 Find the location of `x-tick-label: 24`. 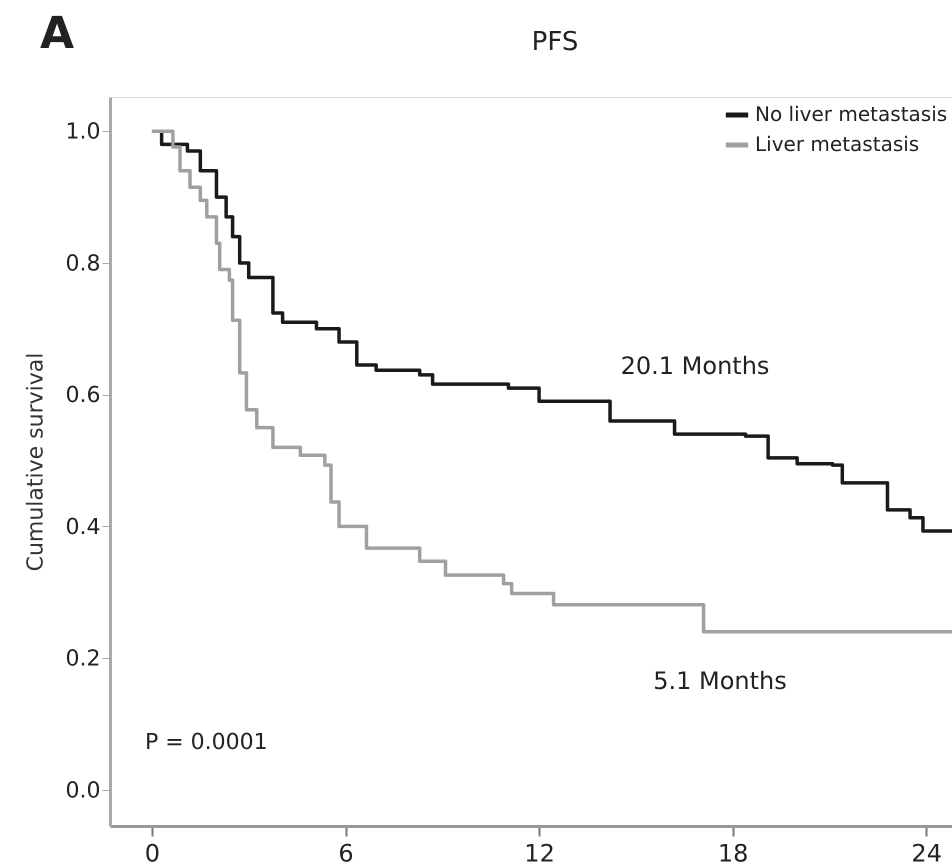

x-tick-label: 24 is located at coordinates (926, 853).